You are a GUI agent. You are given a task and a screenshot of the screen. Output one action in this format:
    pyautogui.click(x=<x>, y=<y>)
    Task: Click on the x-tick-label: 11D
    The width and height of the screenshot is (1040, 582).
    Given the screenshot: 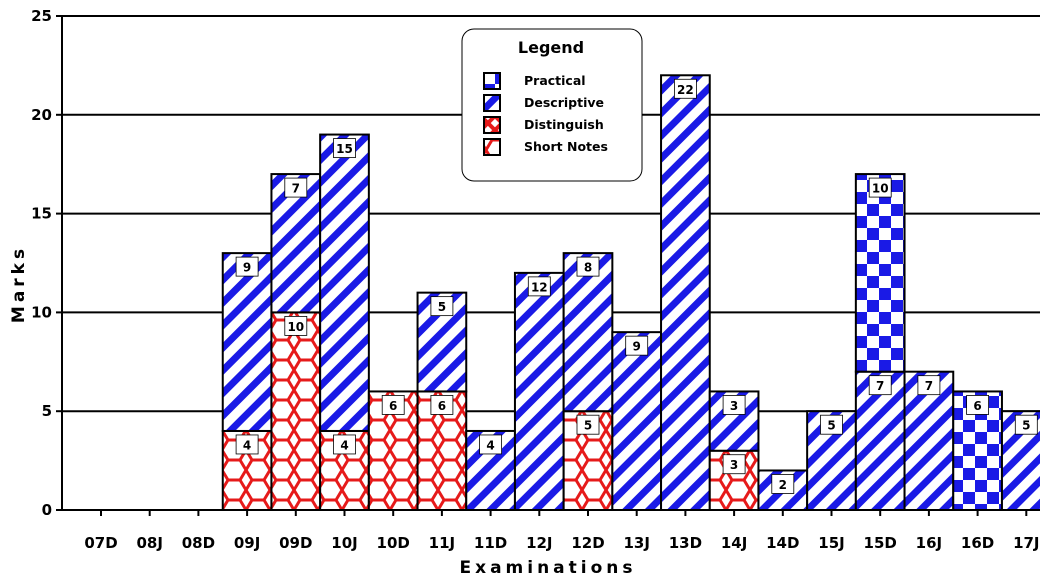 What is the action you would take?
    pyautogui.click(x=490, y=543)
    